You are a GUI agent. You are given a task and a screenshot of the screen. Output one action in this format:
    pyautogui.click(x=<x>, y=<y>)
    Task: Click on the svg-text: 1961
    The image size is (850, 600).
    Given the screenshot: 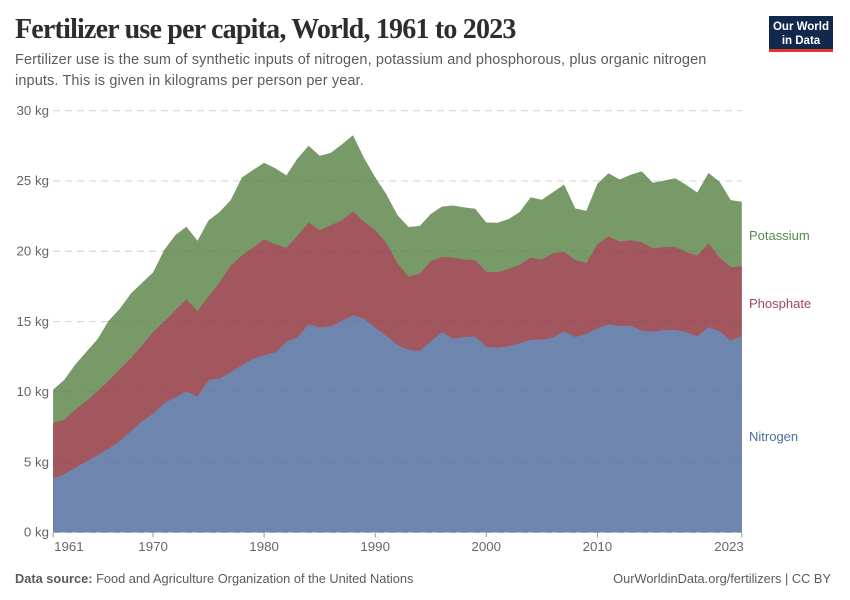 What is the action you would take?
    pyautogui.click(x=69, y=546)
    